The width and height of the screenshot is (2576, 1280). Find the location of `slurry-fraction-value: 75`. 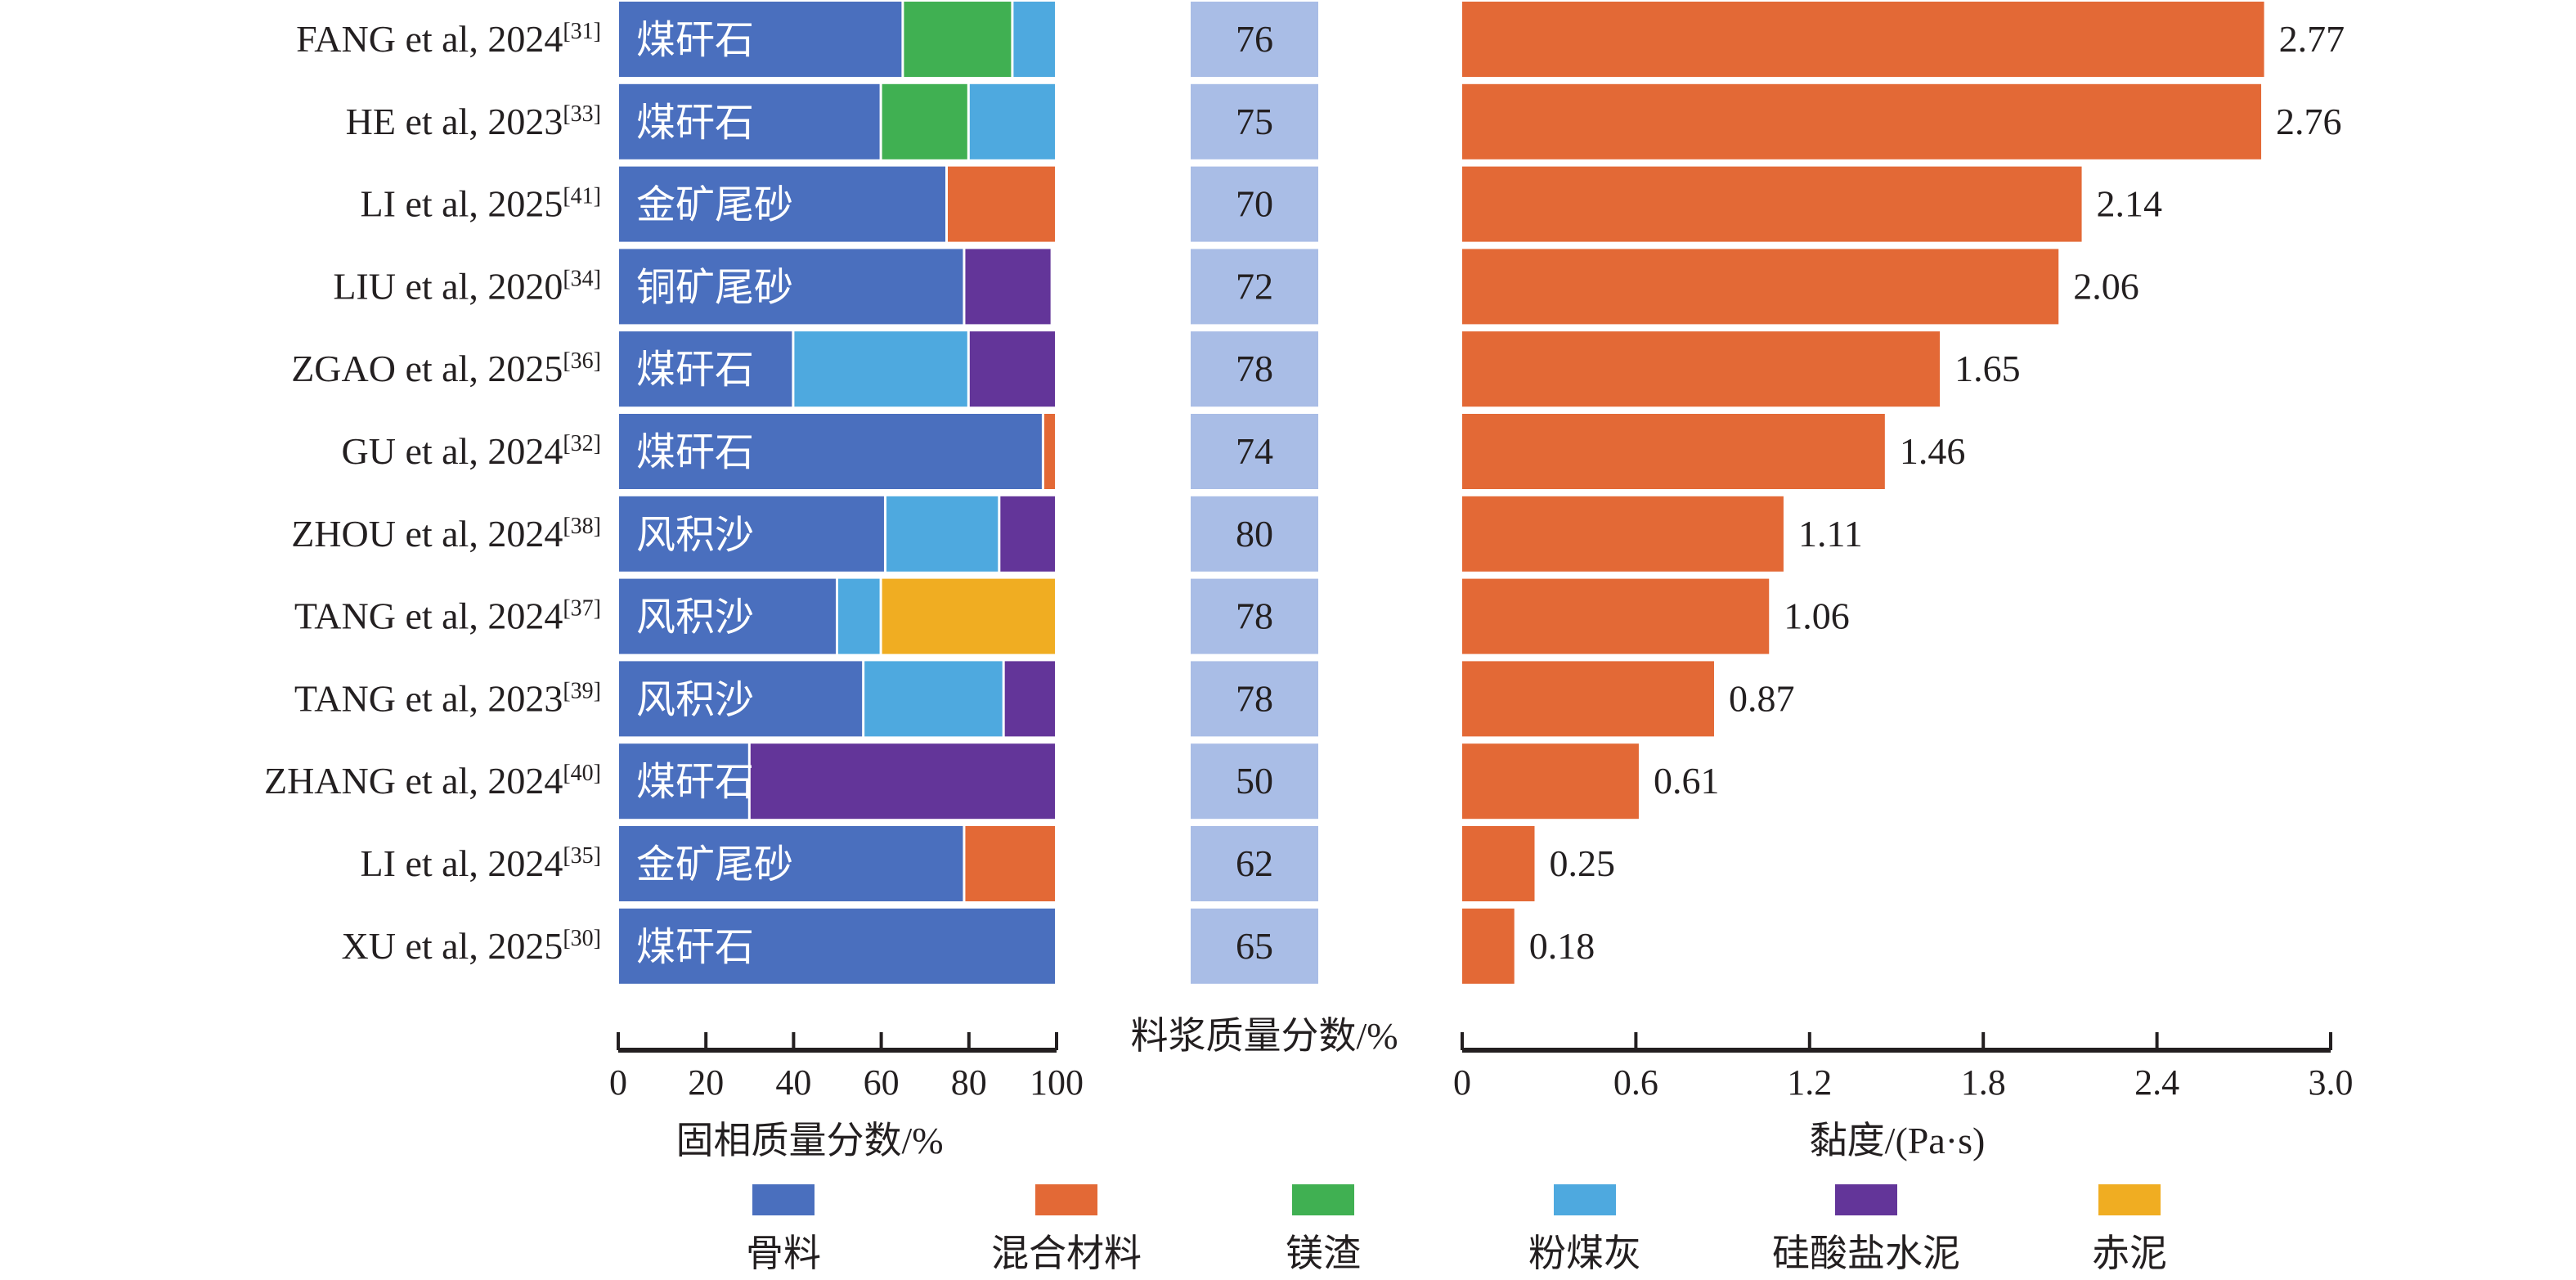

slurry-fraction-value: 75 is located at coordinates (1254, 121).